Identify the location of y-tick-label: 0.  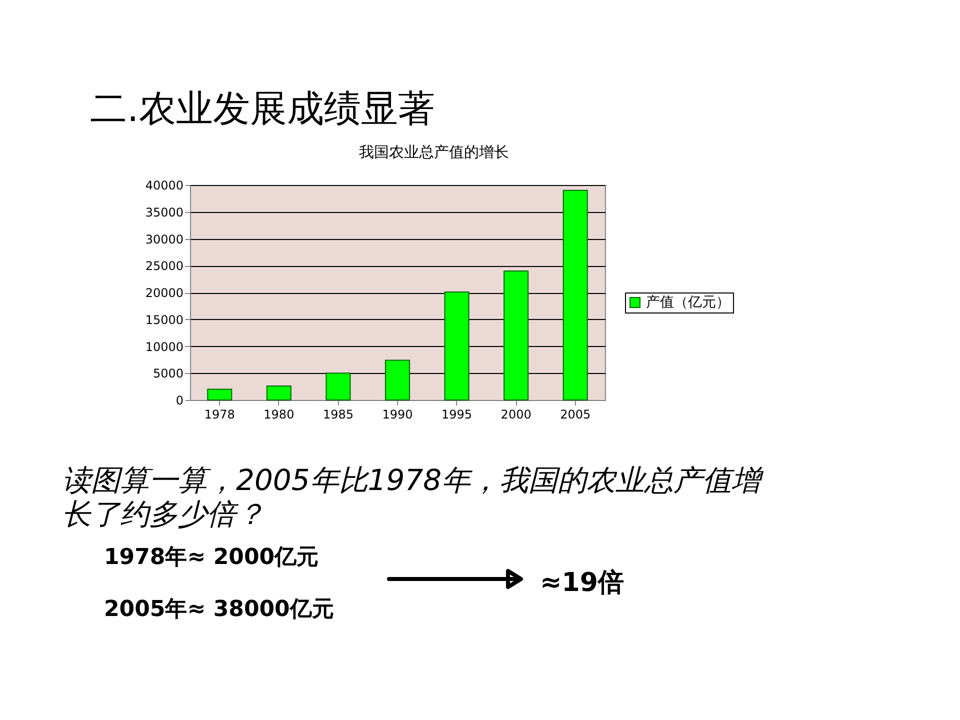
(180, 401).